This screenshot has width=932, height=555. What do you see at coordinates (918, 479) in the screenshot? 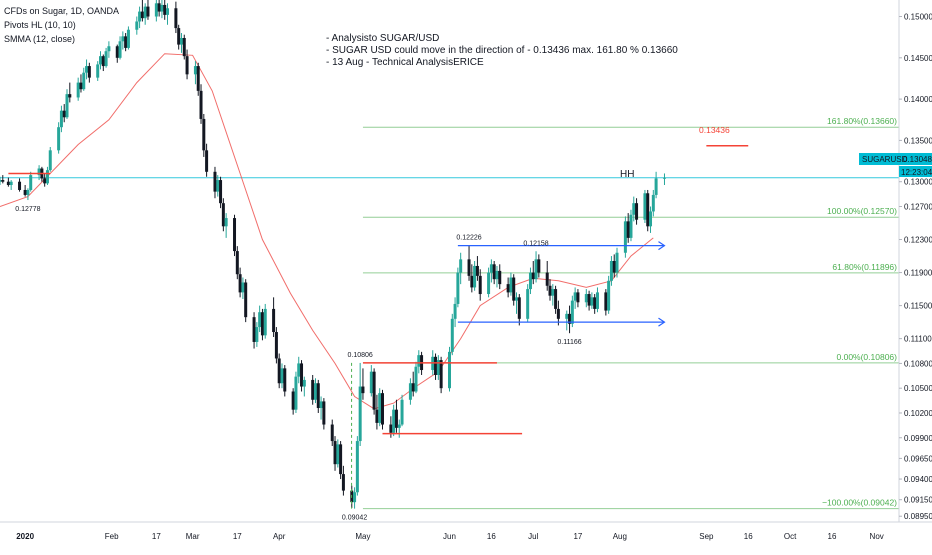
I see `price-tick-label: 0.09400` at bounding box center [918, 479].